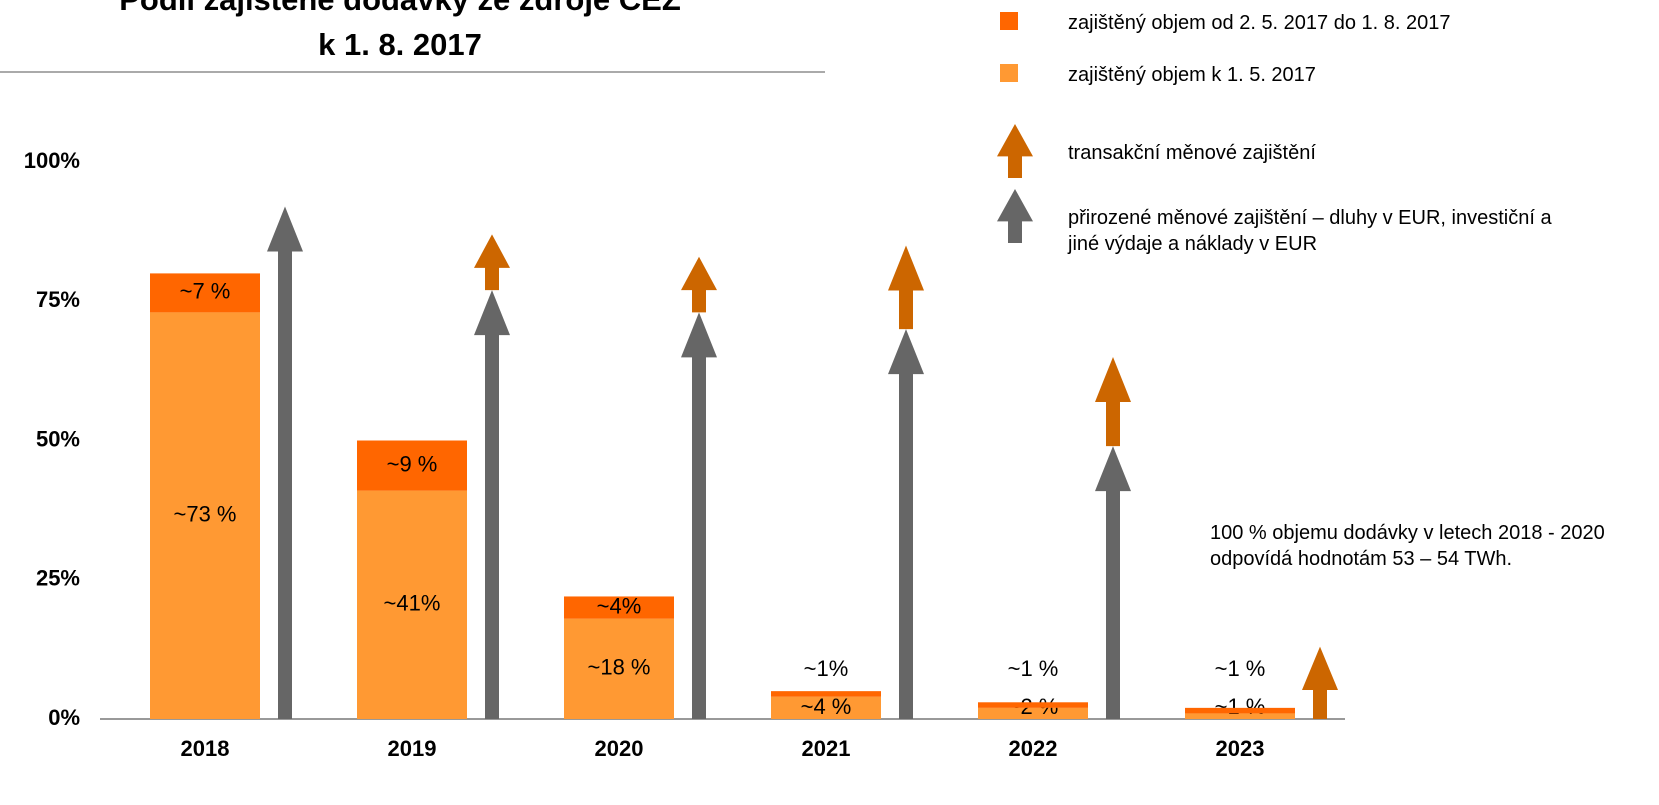  I want to click on x-tick-label: 2020, so click(619, 748).